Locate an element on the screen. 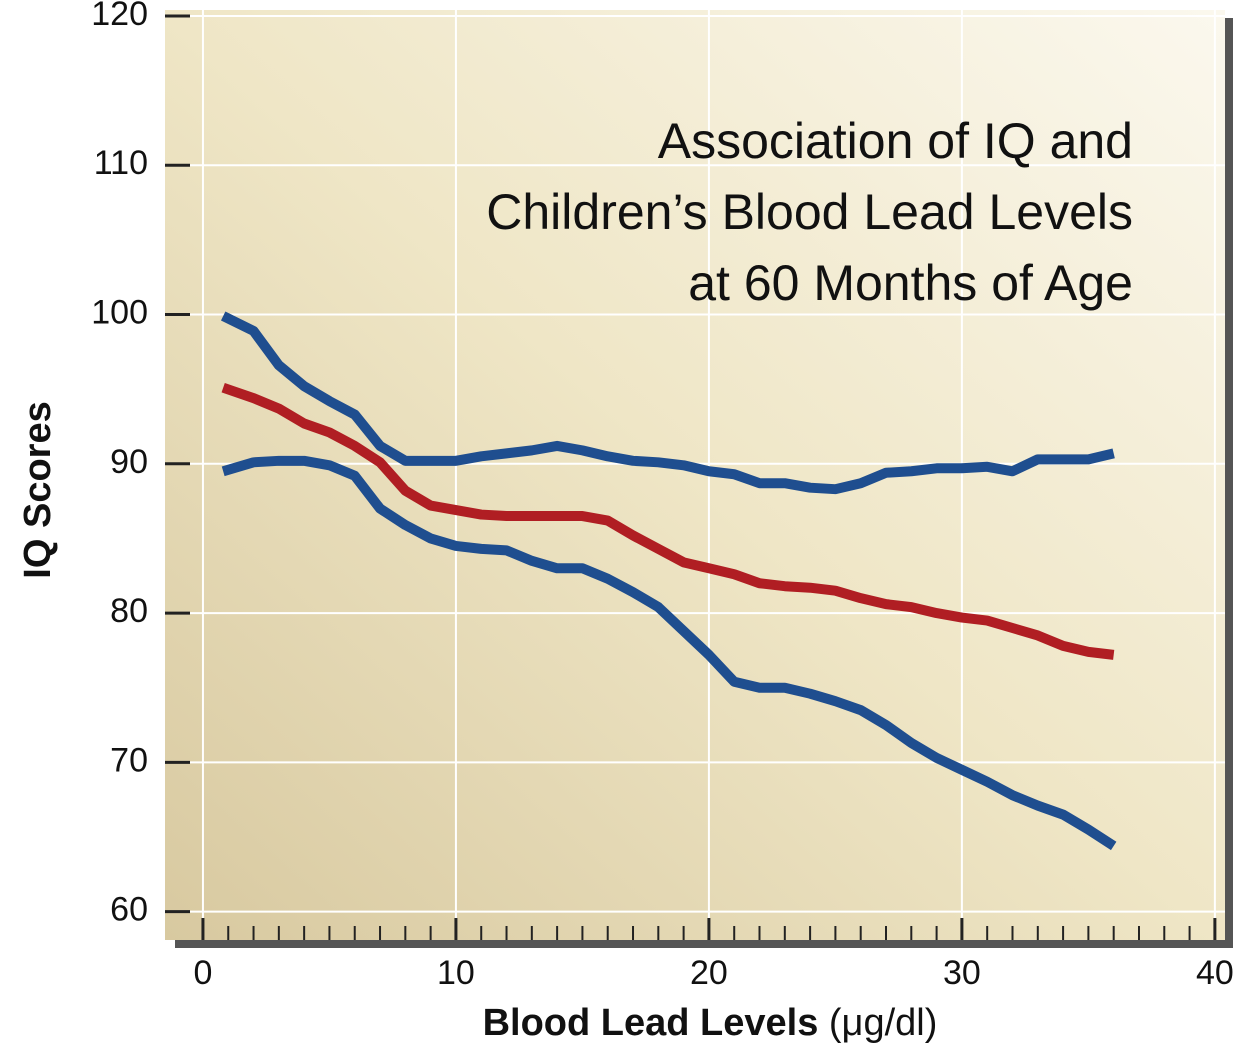 This screenshot has height=1051, width=1241. series-line is located at coordinates (667, 403).